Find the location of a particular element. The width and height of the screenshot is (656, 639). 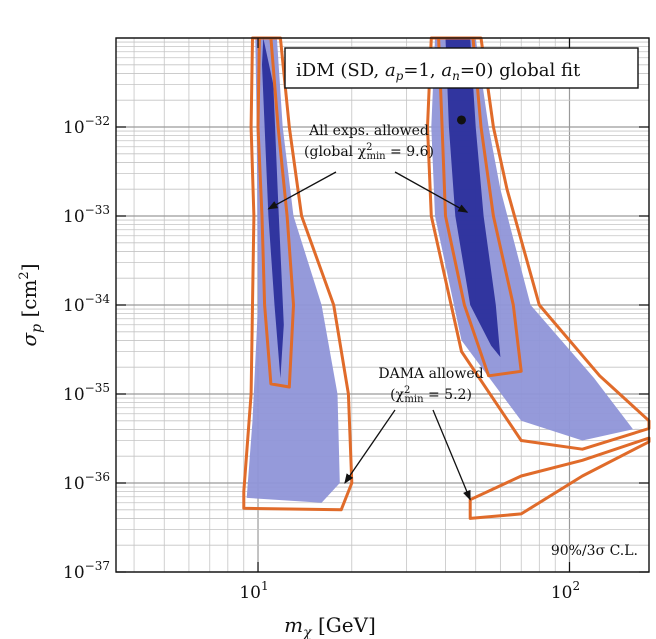

annotation-line2: (χ2 min = 5.2) is located at coordinates (431, 395).